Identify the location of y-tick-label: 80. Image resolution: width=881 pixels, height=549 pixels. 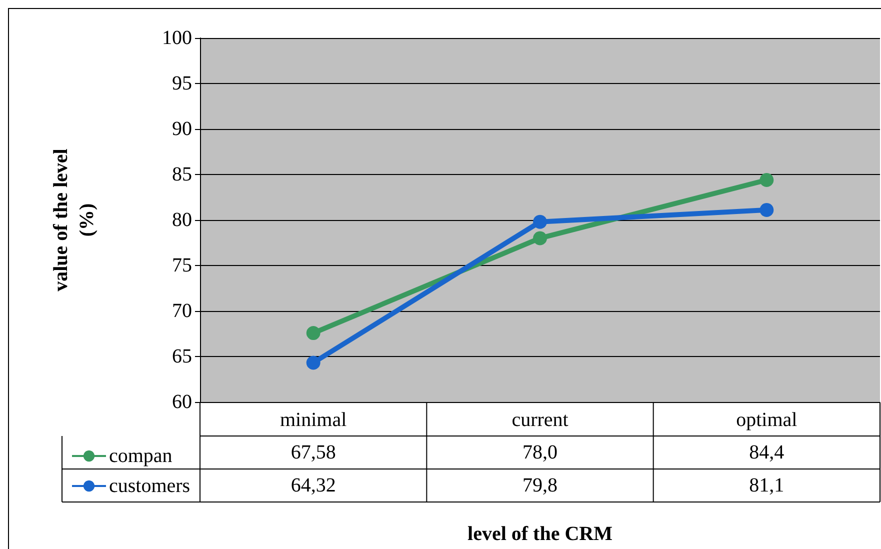
(182, 220).